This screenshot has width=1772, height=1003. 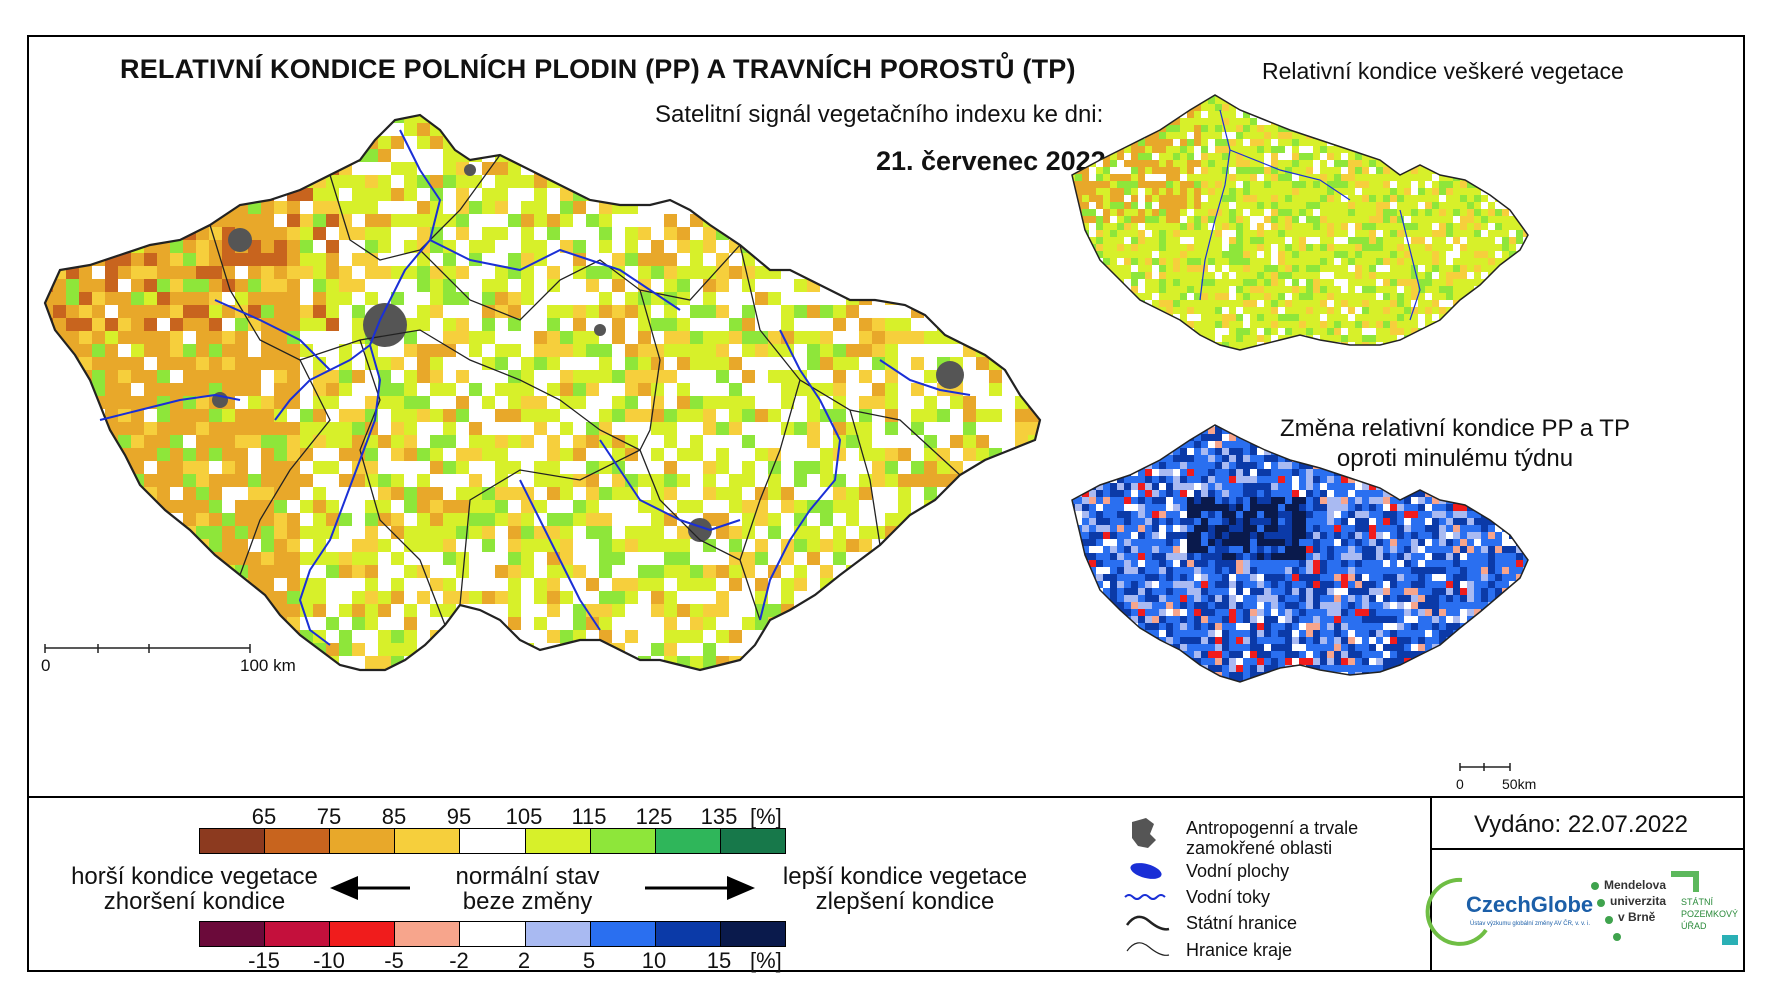 What do you see at coordinates (394, 960) in the screenshot?
I see `chg-ticks-label: -5` at bounding box center [394, 960].